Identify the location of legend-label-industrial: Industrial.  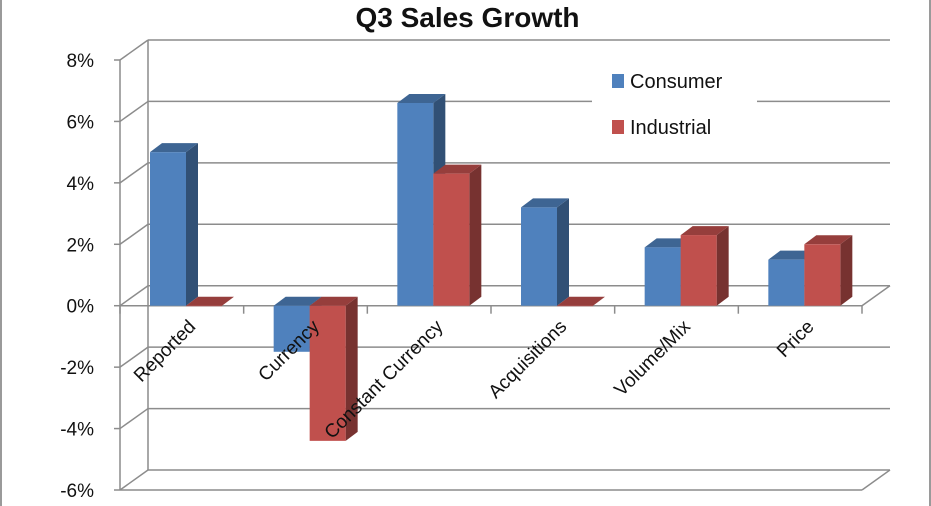
(670, 128).